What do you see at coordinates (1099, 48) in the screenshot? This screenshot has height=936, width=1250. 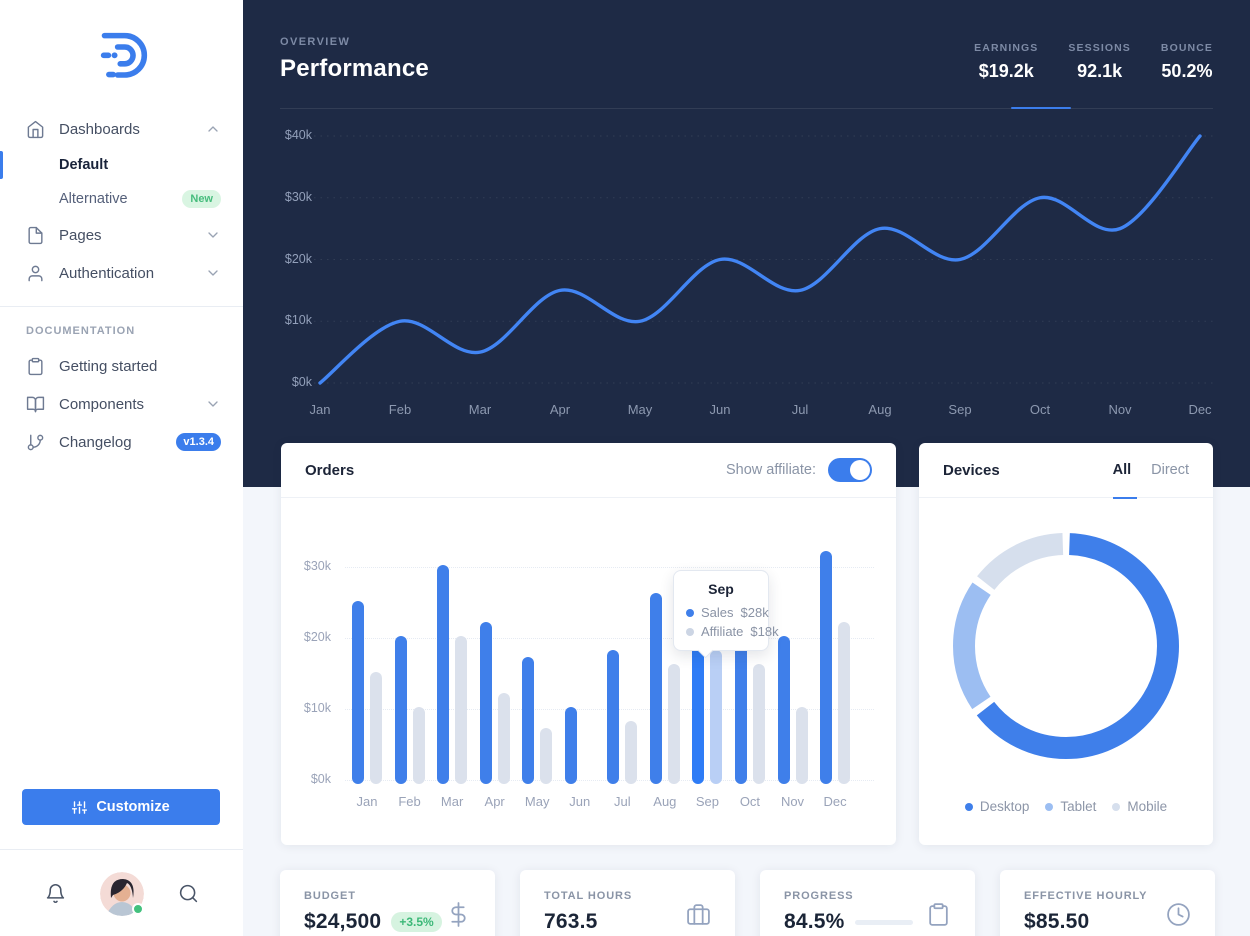 I see `stat-label: SESSIONS` at bounding box center [1099, 48].